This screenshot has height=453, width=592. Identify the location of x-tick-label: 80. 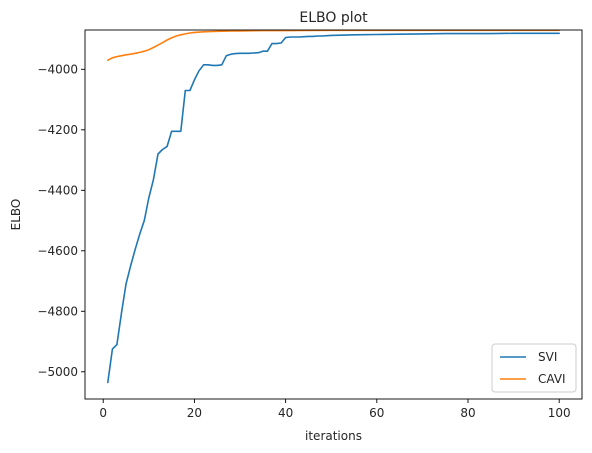
(467, 413).